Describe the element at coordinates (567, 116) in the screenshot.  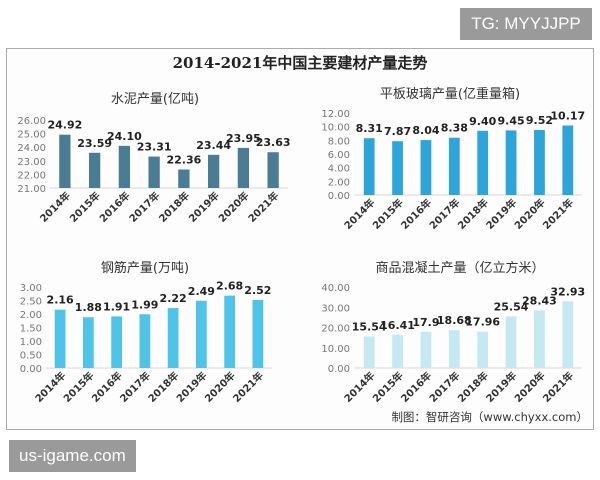
I see `data-label: 10.17` at that location.